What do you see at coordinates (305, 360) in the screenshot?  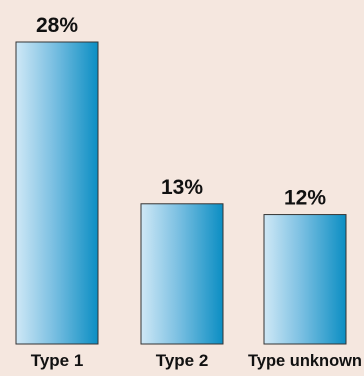 I see `category-label-type-unknown: Type unknown` at bounding box center [305, 360].